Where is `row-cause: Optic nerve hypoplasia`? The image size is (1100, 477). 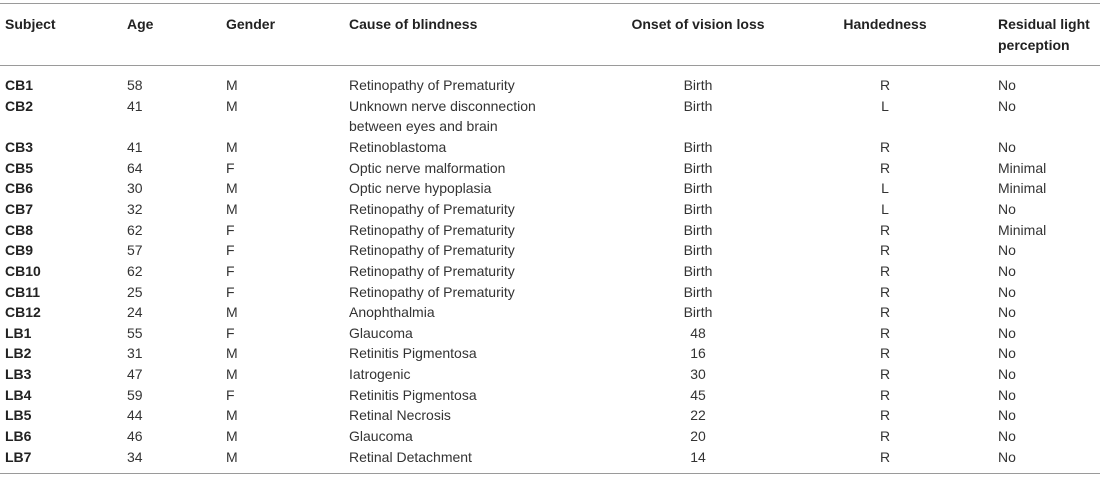 row-cause: Optic nerve hypoplasia is located at coordinates (420, 188).